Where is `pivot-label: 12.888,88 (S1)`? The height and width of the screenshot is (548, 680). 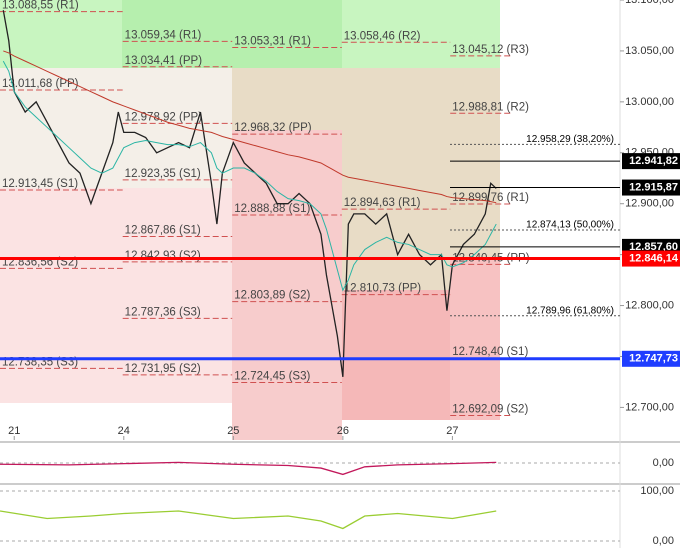 pivot-label: 12.888,88 (S1) is located at coordinates (272, 209).